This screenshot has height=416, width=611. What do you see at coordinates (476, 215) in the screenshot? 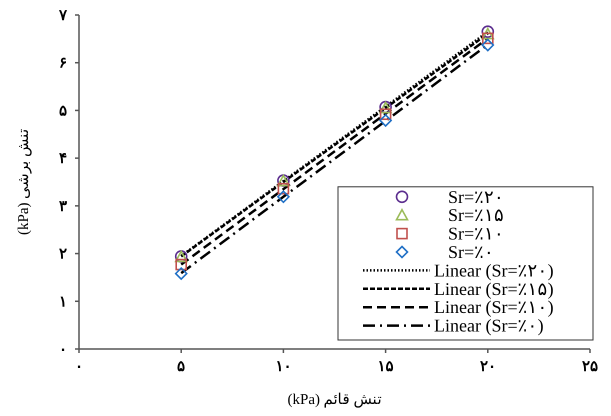
I see `legend-label: Sr=٪۱۵` at bounding box center [476, 215].